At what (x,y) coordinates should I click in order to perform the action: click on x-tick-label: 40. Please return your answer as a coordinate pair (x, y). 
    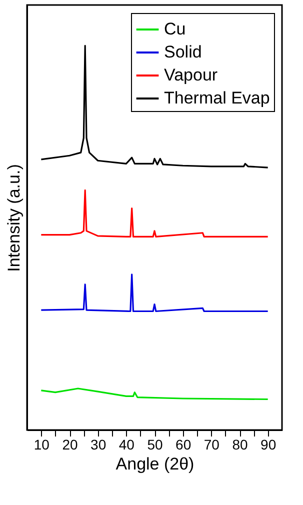
    Looking at the image, I should click on (126, 444).